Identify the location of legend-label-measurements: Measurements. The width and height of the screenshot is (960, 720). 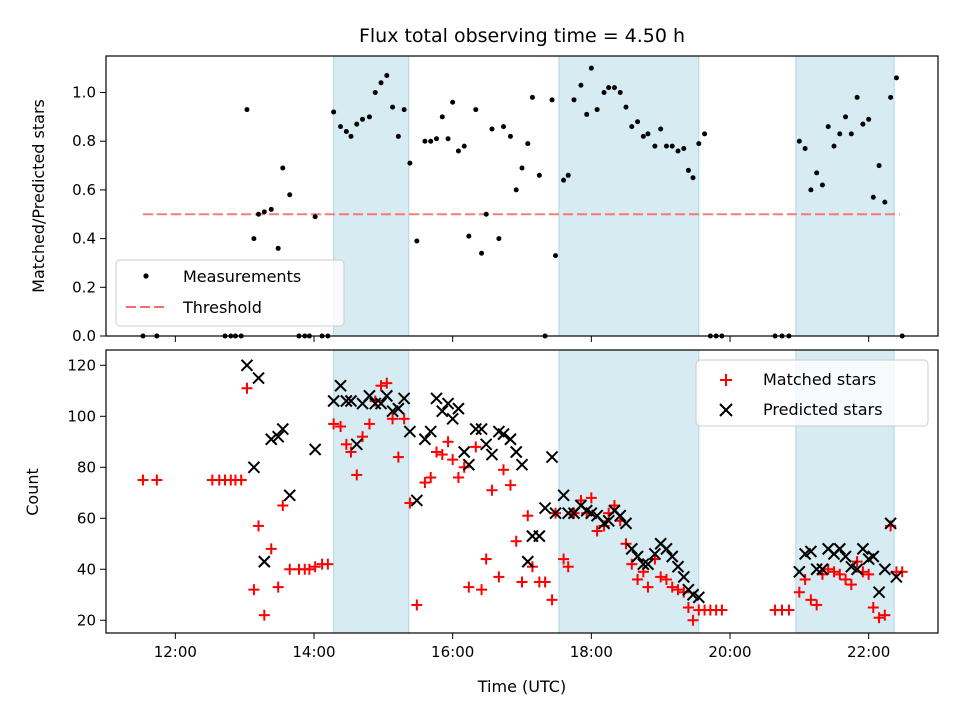
(242, 276).